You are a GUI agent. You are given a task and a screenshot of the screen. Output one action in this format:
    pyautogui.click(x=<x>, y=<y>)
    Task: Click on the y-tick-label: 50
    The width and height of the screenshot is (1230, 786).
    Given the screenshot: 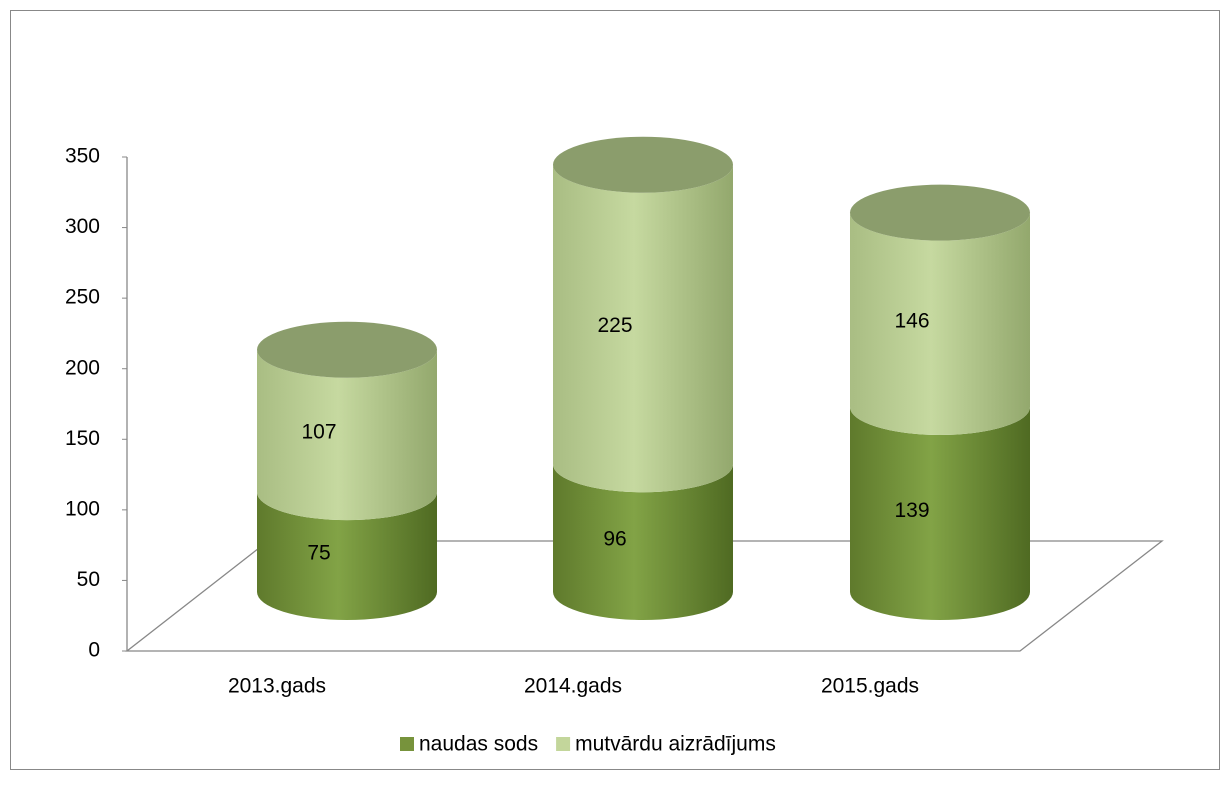 What is the action you would take?
    pyautogui.click(x=88, y=579)
    